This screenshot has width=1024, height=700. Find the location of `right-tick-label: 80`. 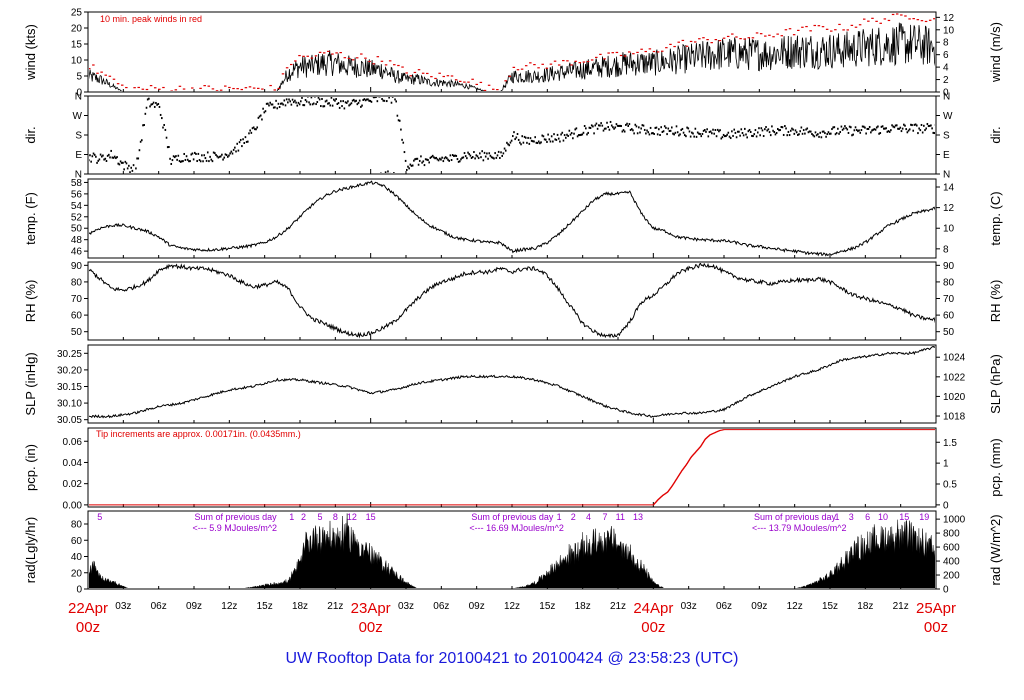

right-tick-label: 80 is located at coordinates (949, 282).